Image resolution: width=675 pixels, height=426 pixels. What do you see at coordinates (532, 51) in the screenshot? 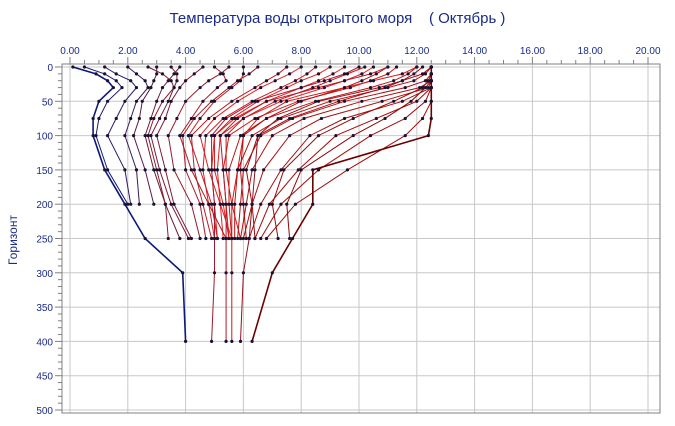
I see `x-tick-label: 16.00` at bounding box center [532, 51].